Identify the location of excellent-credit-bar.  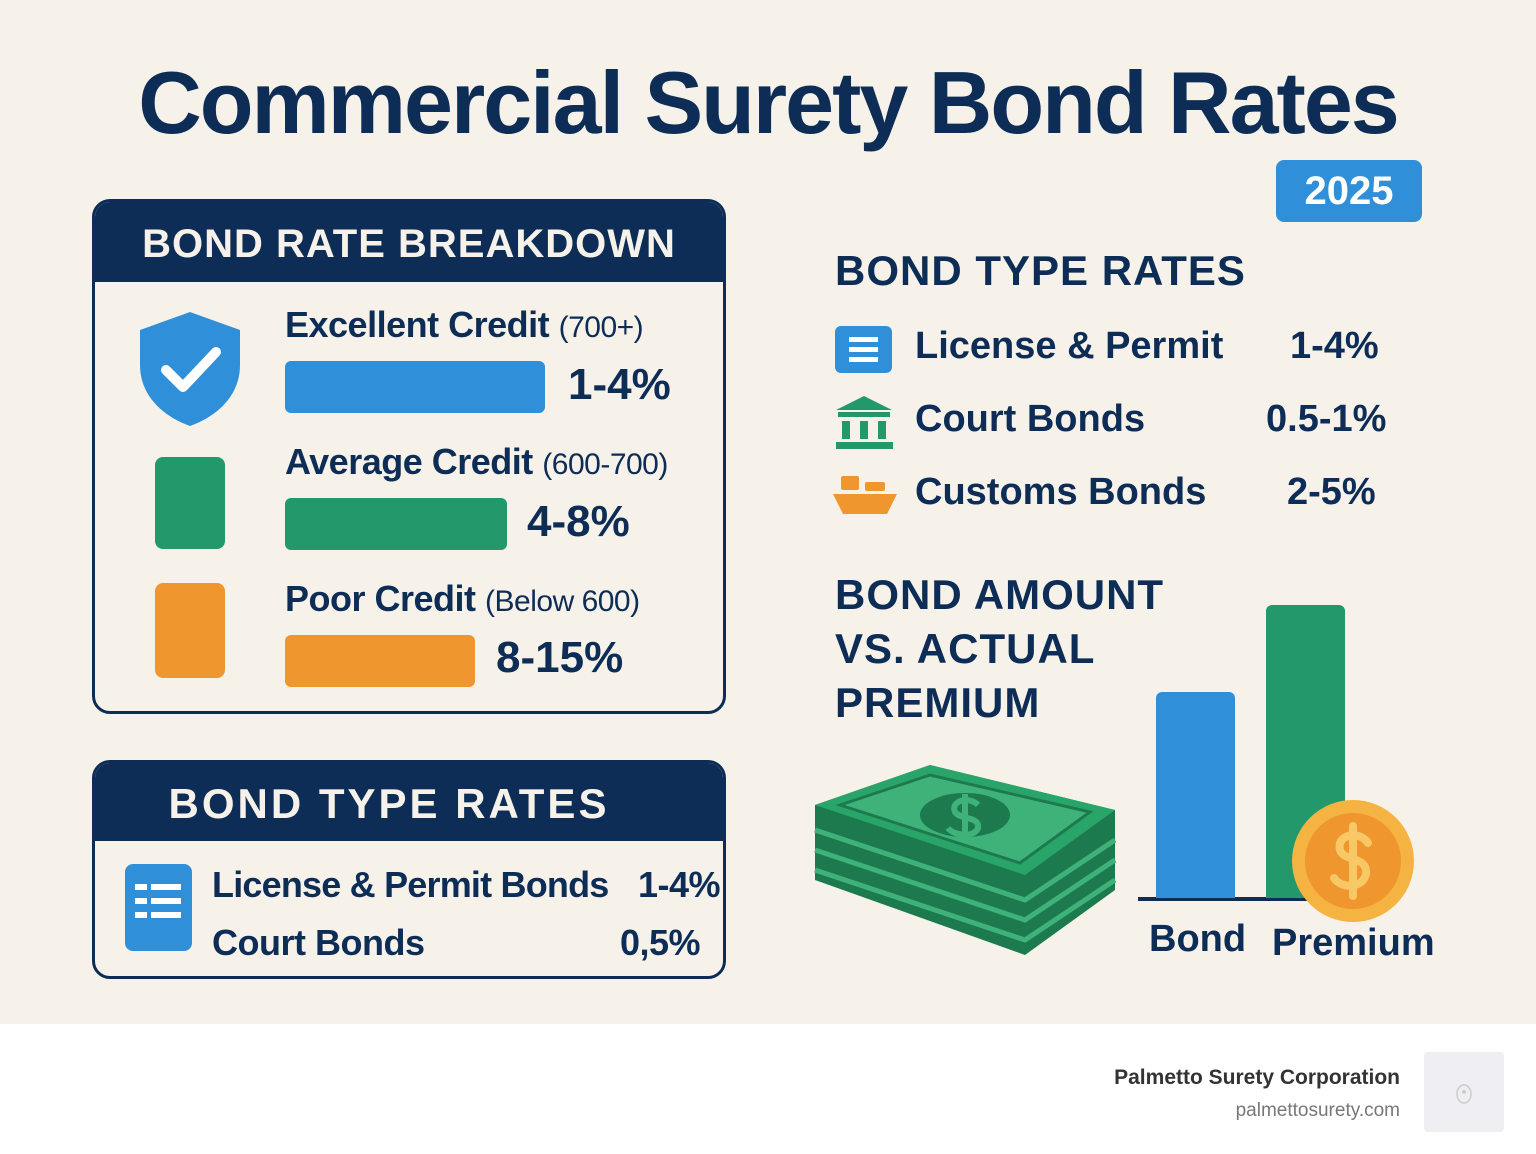
(415, 387).